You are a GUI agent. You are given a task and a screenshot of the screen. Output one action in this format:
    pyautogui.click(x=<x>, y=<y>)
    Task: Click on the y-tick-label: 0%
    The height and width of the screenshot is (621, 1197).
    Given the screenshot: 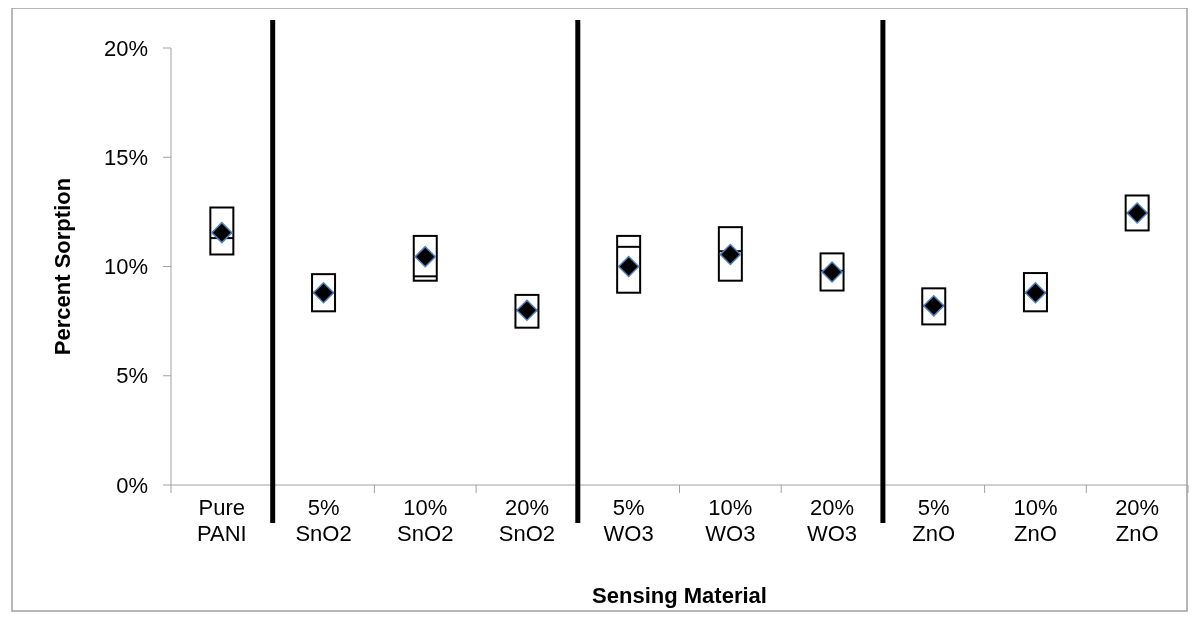 What is the action you would take?
    pyautogui.click(x=132, y=485)
    